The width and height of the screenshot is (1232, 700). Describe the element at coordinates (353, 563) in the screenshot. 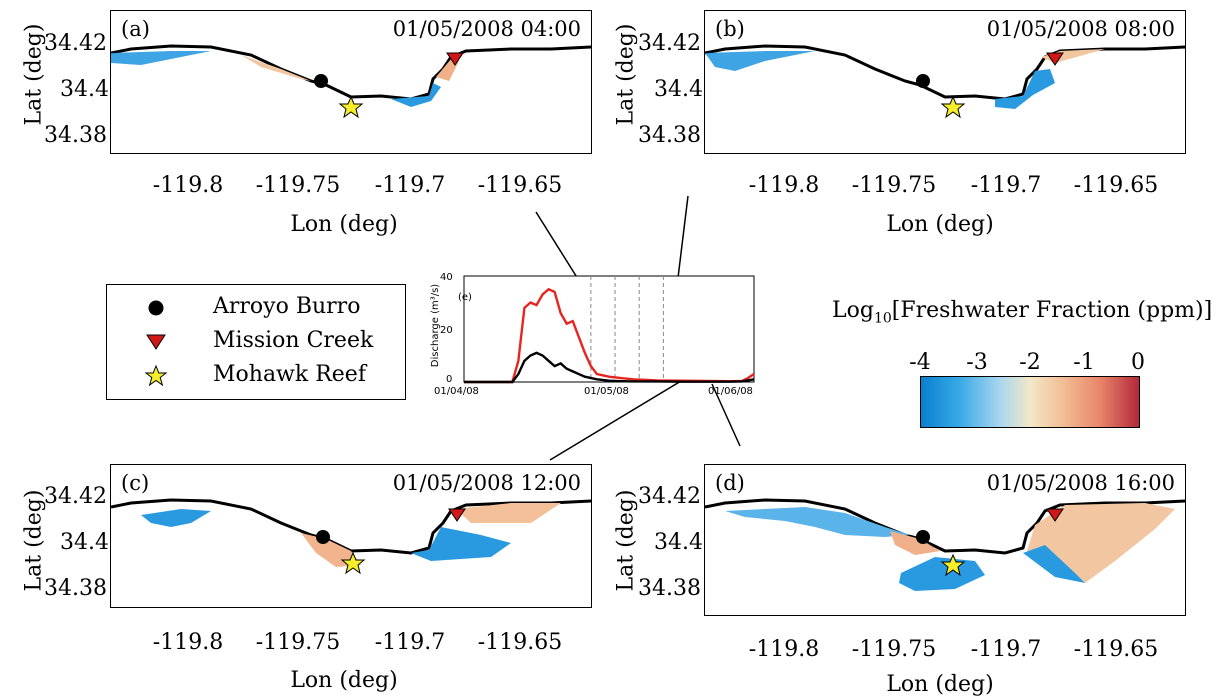

I see `mohawk-reef-marker-c` at that location.